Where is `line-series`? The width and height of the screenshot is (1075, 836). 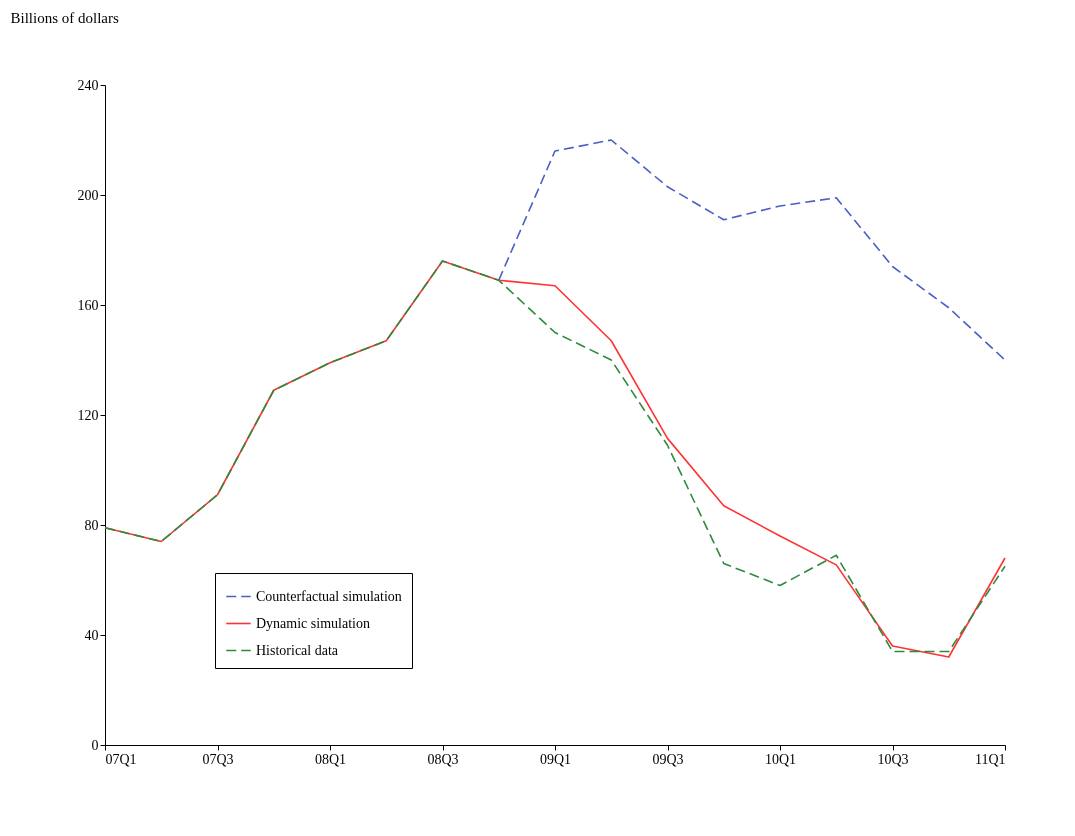 line-series is located at coordinates (751, 250).